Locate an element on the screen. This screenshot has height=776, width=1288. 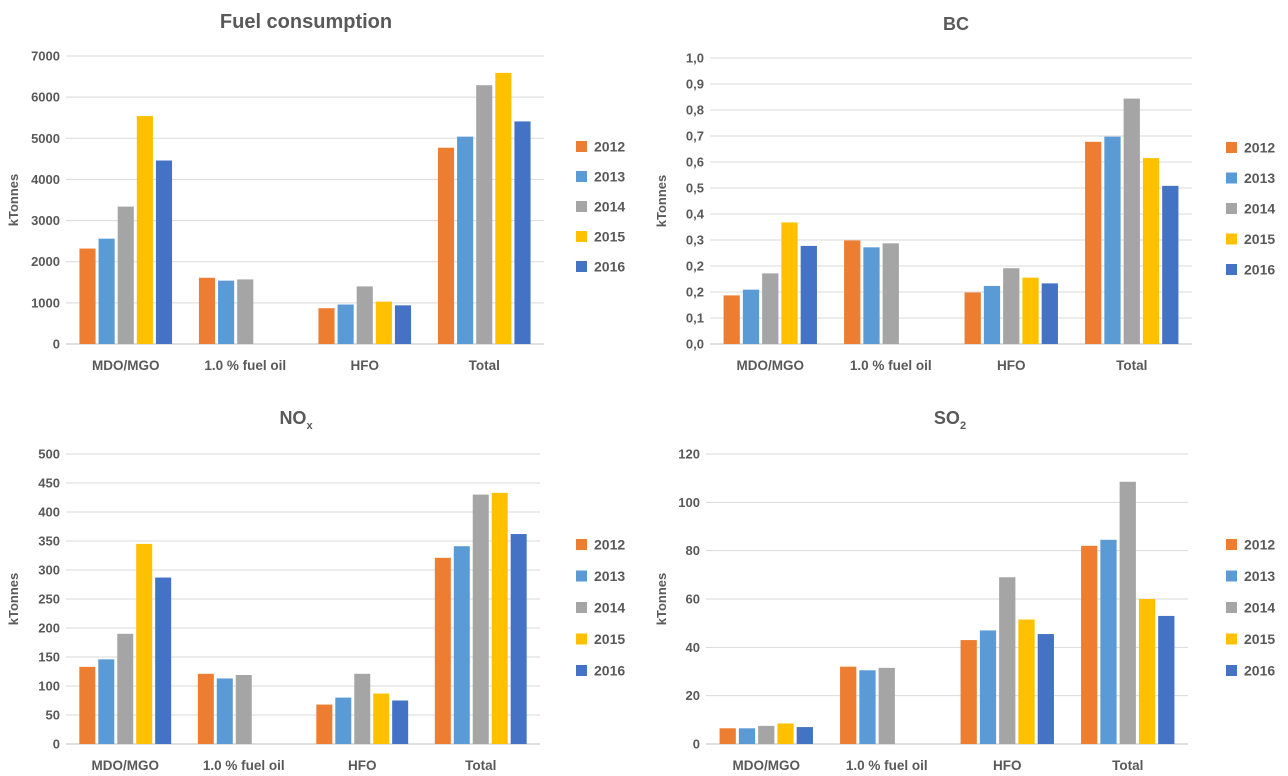
y-tick-label: 7000 is located at coordinates (45, 56).